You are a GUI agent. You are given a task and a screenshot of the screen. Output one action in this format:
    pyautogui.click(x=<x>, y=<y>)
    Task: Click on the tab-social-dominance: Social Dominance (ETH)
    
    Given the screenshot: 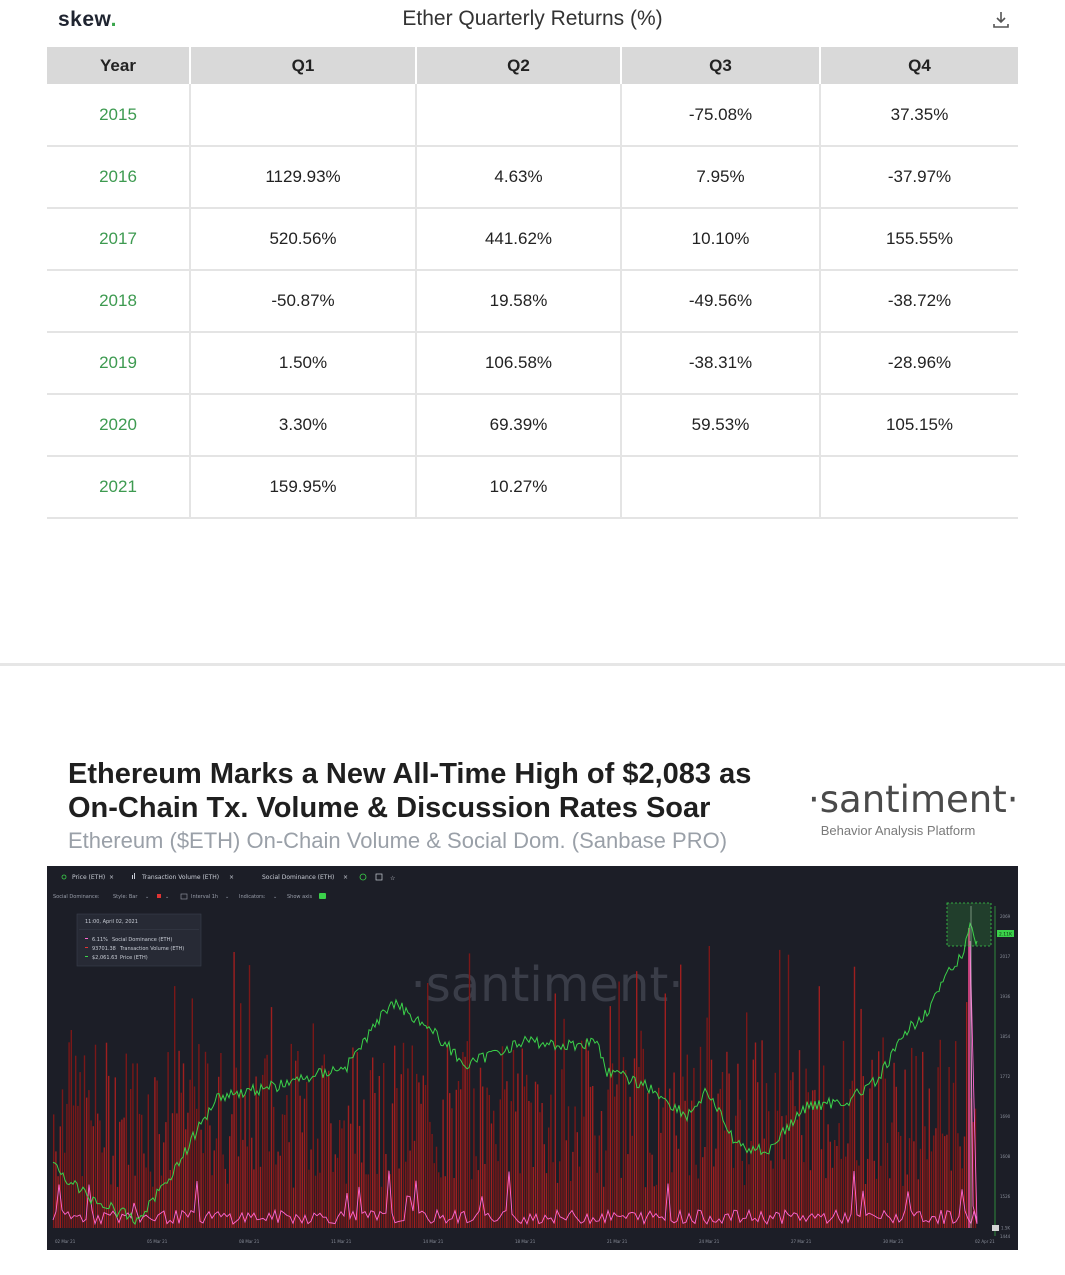 What is the action you would take?
    pyautogui.click(x=298, y=877)
    